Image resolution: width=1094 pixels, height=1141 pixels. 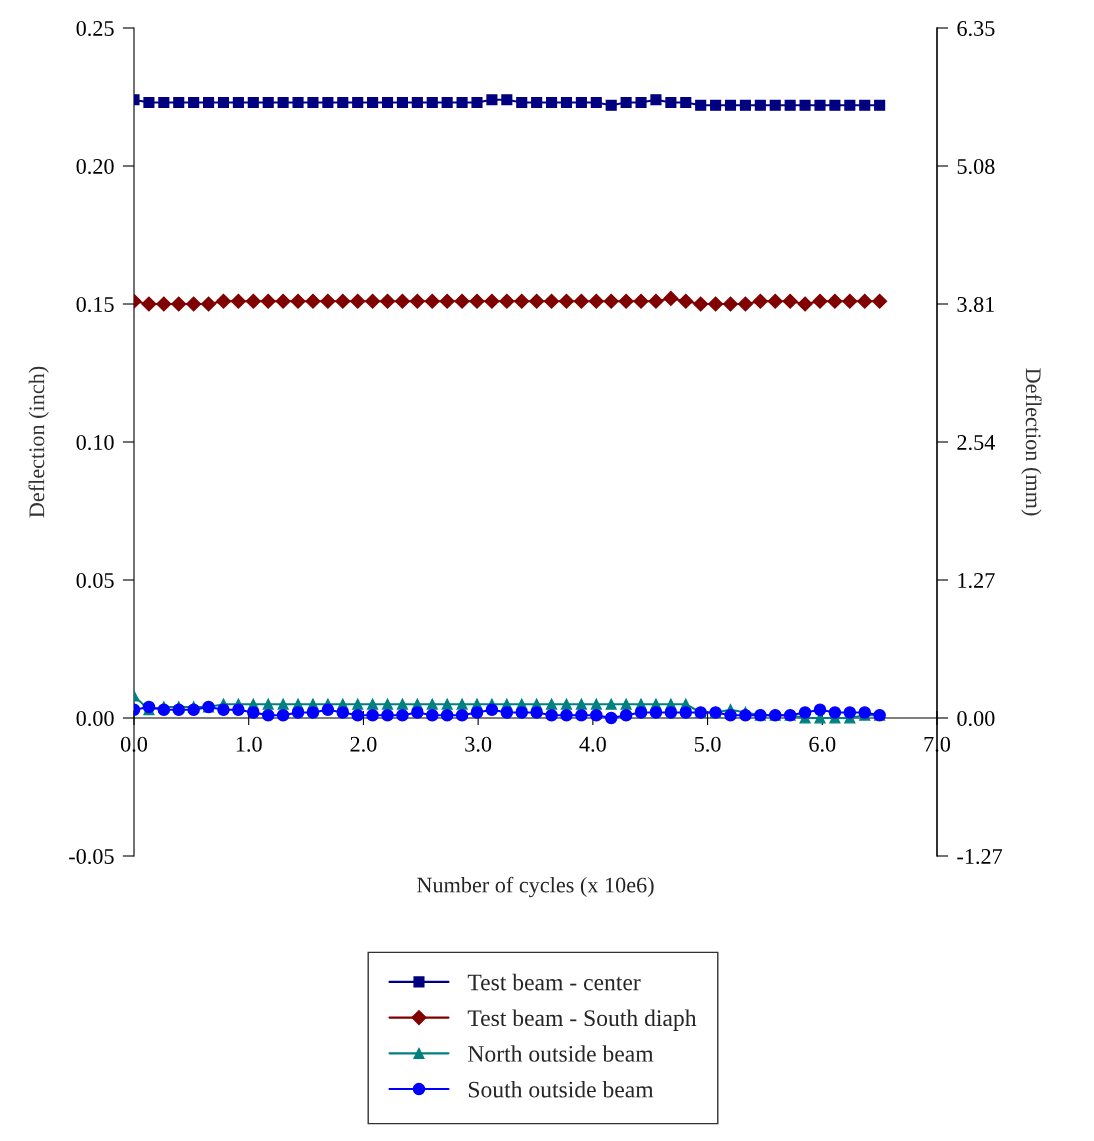 What do you see at coordinates (91, 856) in the screenshot?
I see `y-tick-label: -0.05` at bounding box center [91, 856].